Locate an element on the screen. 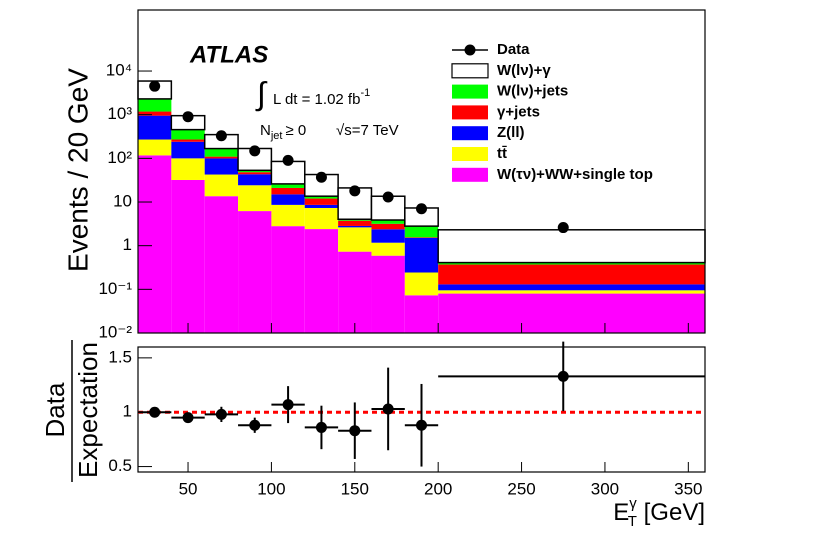 The image size is (822, 557). y-tick-label: 0.5 is located at coordinates (120, 465).